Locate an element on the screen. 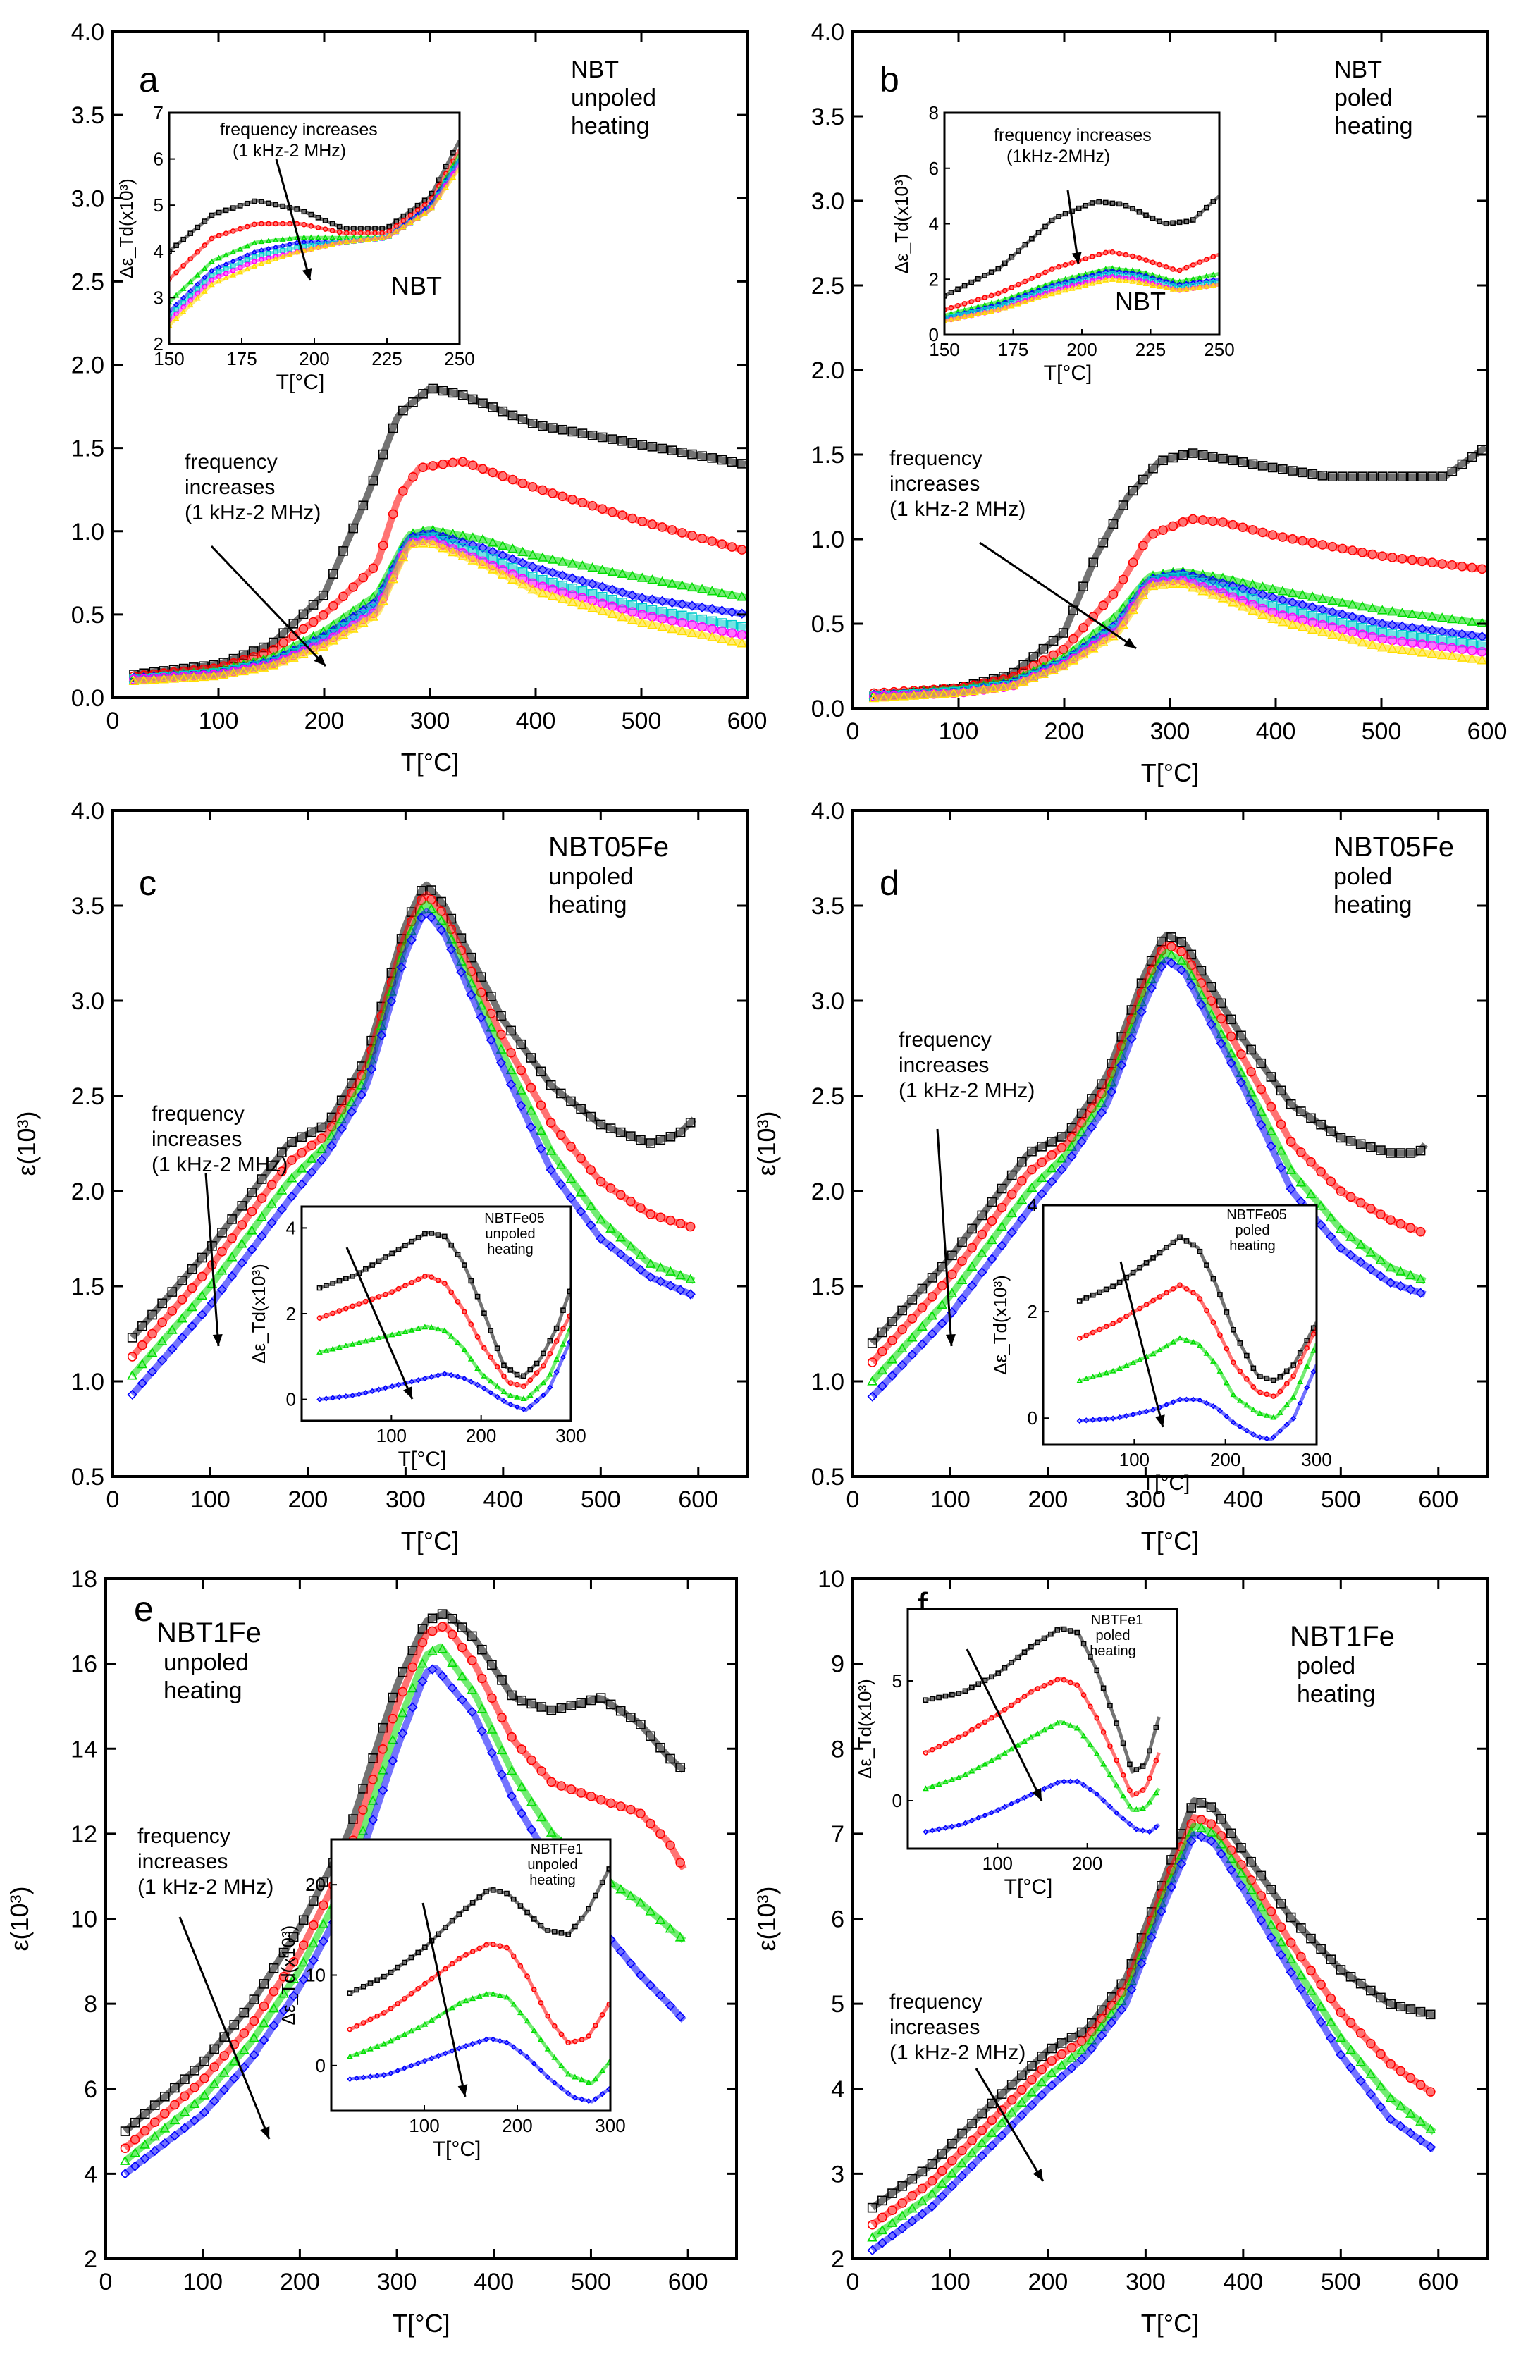  panel-d-annotation-line-2: increases is located at coordinates (944, 1065).